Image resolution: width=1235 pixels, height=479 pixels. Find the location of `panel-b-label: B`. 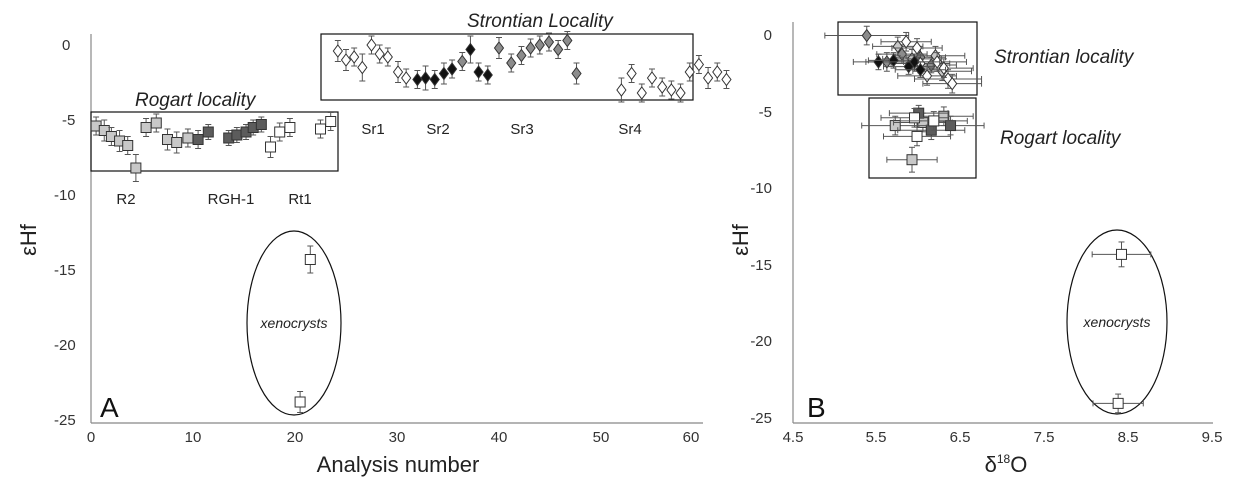

panel-b-label: B is located at coordinates (816, 407).